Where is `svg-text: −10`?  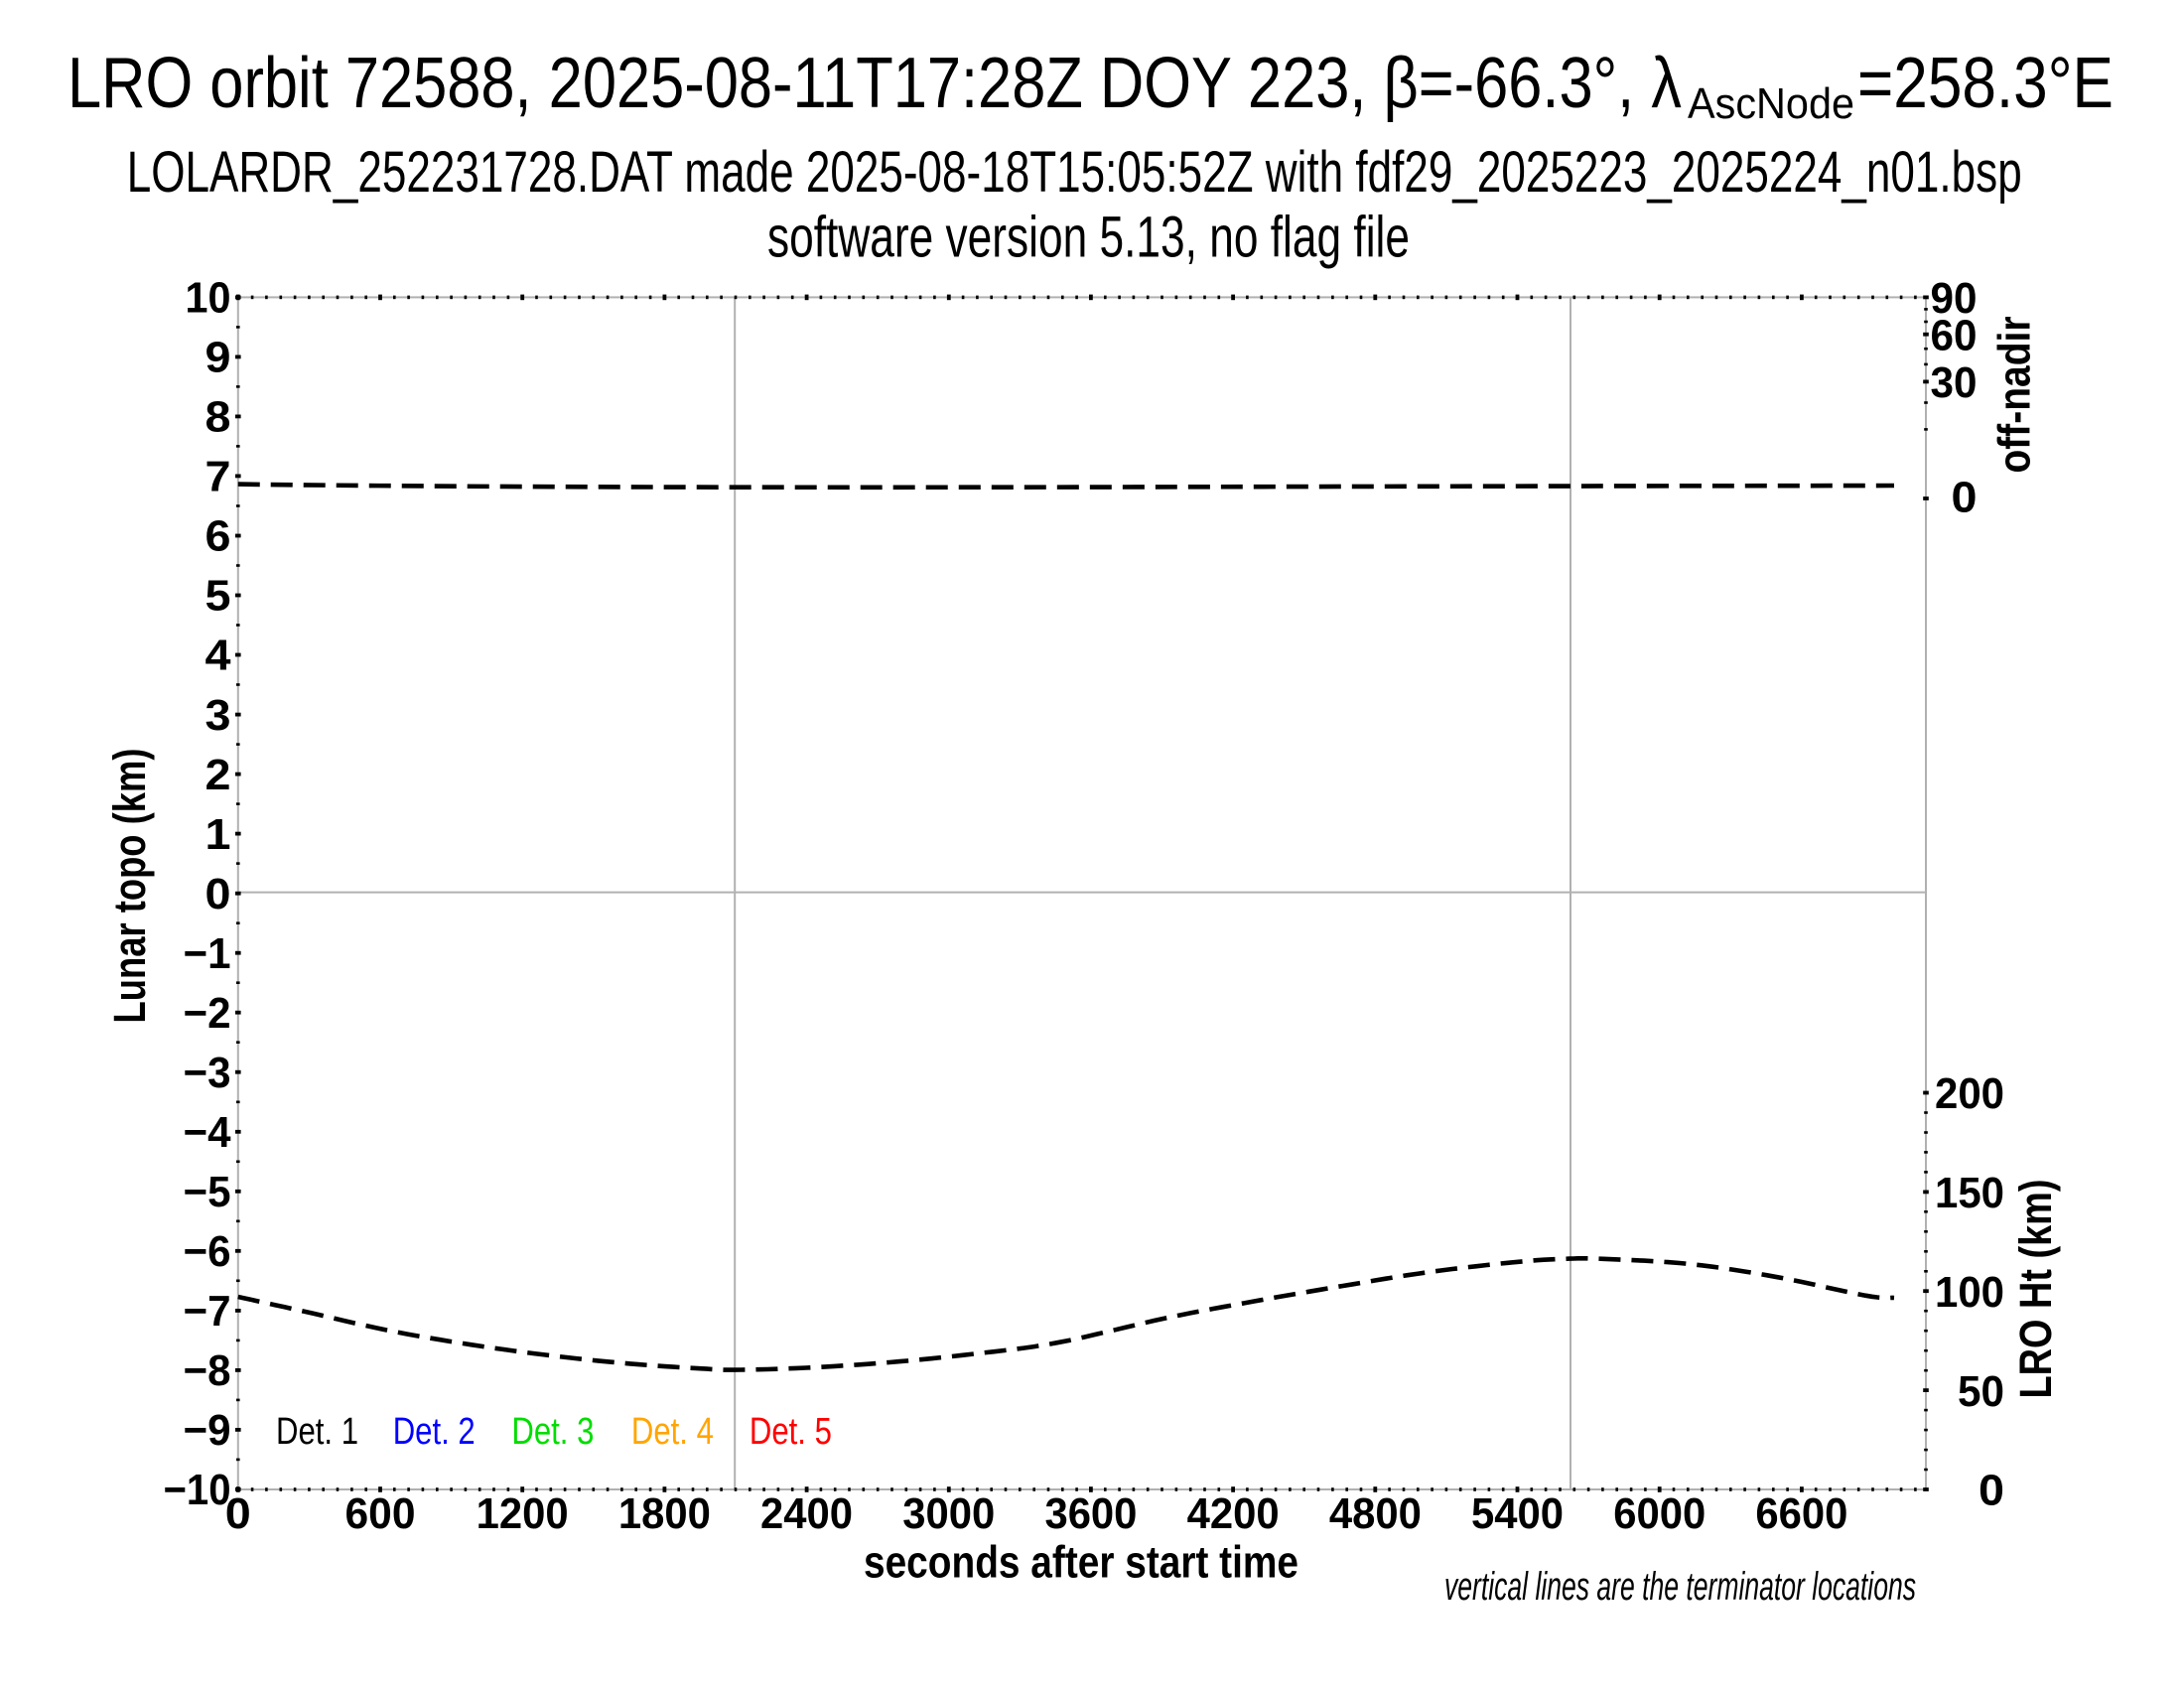
svg-text: −10 is located at coordinates (197, 1490).